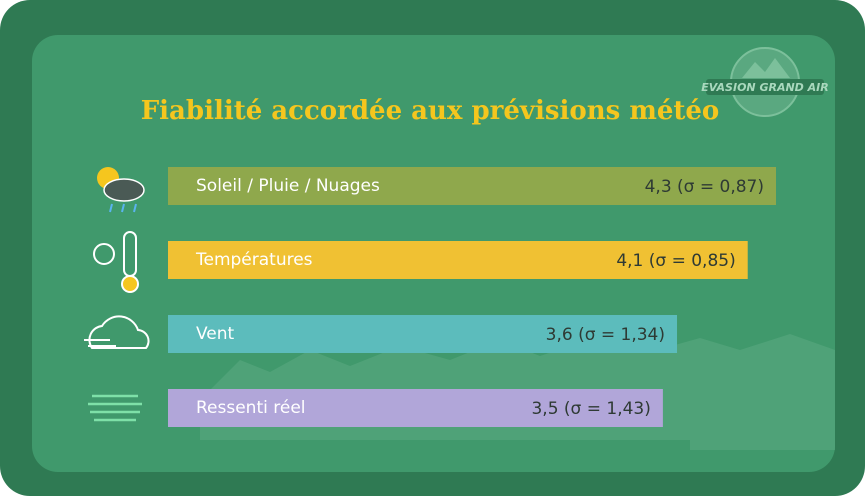 The width and height of the screenshot is (865, 500). What do you see at coordinates (130, 284) in the screenshot?
I see `bulb` at bounding box center [130, 284].